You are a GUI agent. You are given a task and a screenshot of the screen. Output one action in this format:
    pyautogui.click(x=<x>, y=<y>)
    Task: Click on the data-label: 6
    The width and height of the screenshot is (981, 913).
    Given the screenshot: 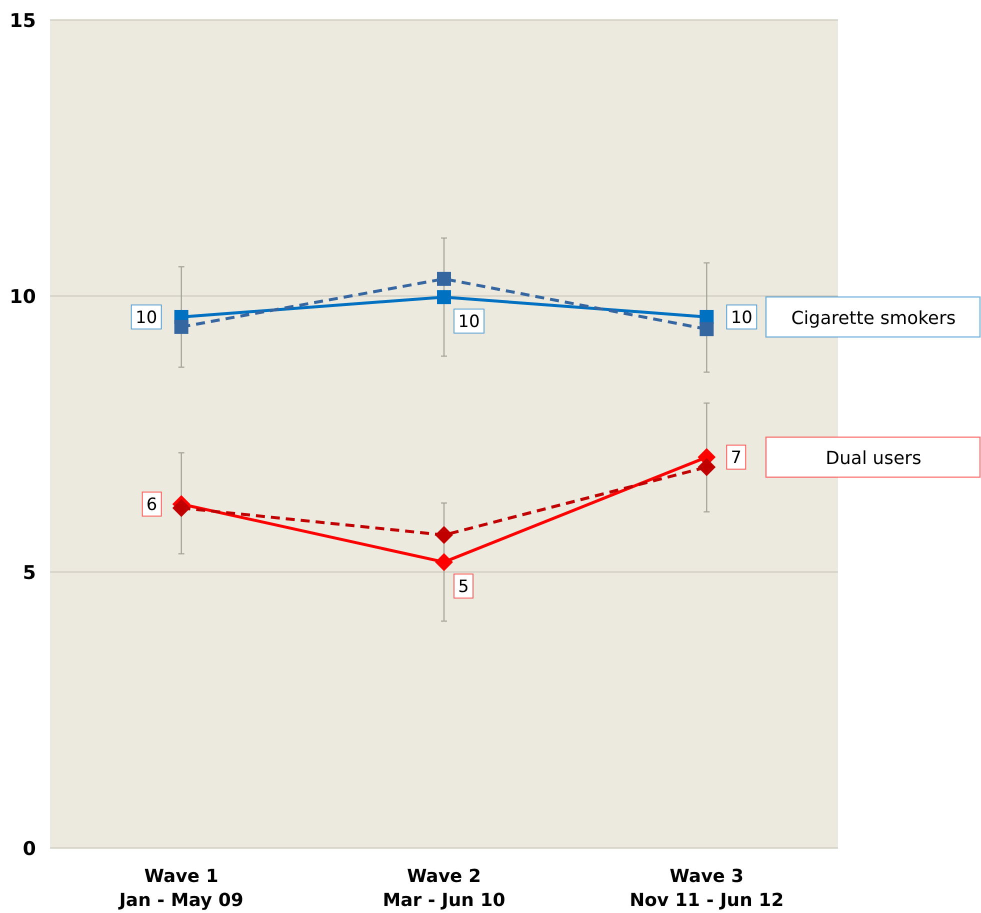 What is the action you would take?
    pyautogui.click(x=152, y=505)
    